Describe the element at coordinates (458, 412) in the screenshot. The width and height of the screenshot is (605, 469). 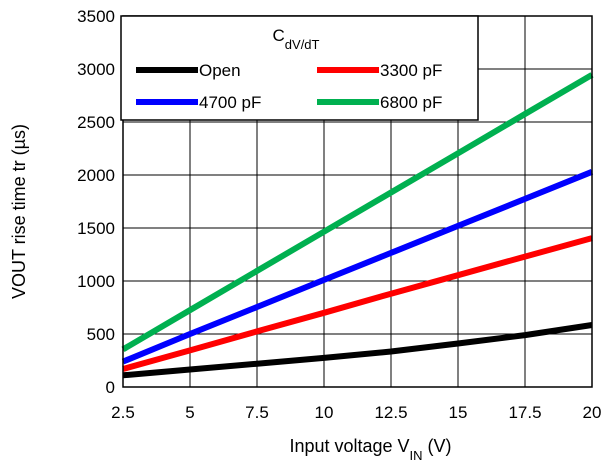
I see `x-tick-label: 15` at that location.